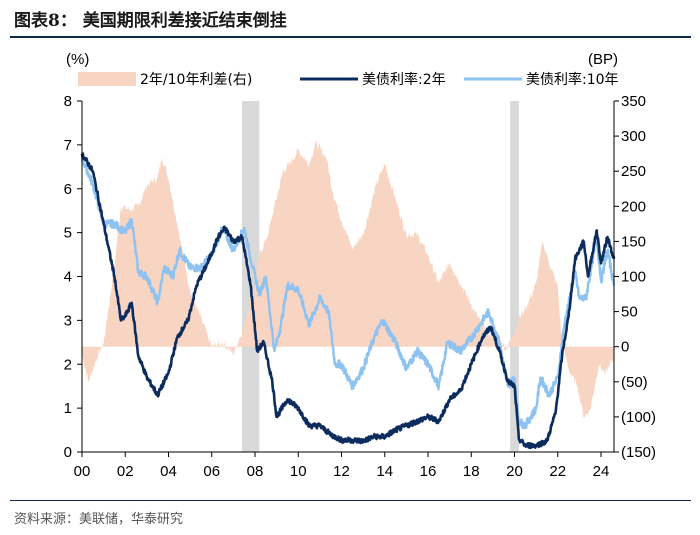  Describe the element at coordinates (68, 364) in the screenshot. I see `left-tick-label: 2` at that location.